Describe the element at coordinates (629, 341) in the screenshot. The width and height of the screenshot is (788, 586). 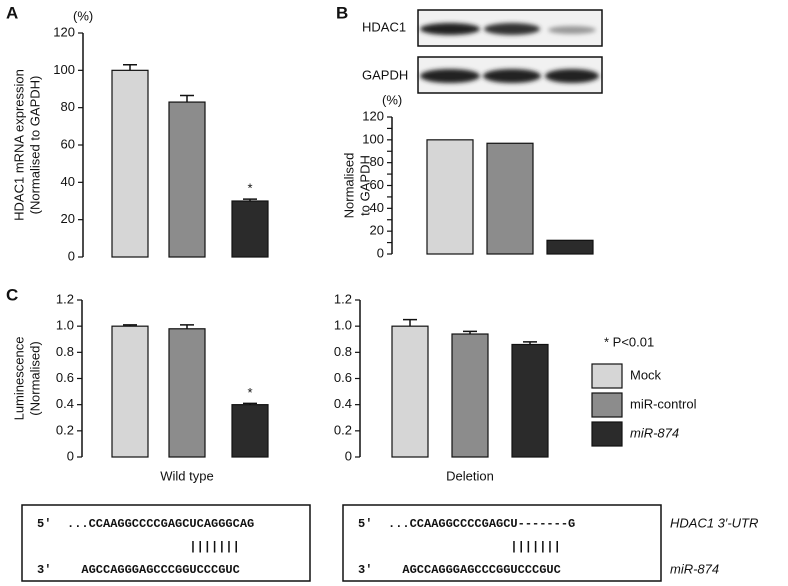
I see `significance-note: * P<0.01` at that location.